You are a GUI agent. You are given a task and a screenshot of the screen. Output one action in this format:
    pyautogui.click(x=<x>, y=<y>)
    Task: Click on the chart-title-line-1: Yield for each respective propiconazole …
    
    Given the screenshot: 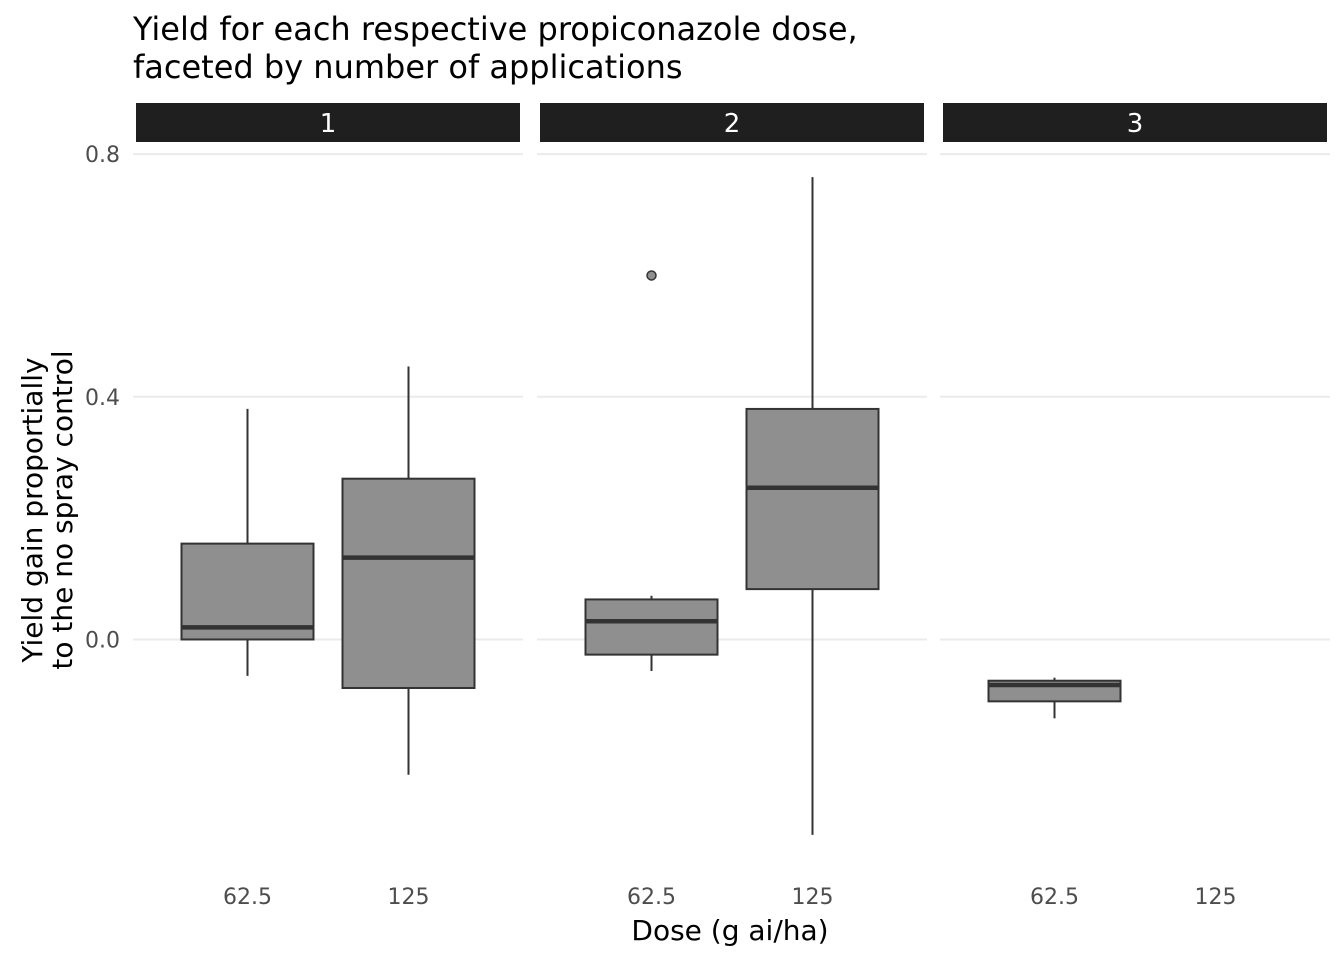 What is the action you would take?
    pyautogui.click(x=495, y=29)
    